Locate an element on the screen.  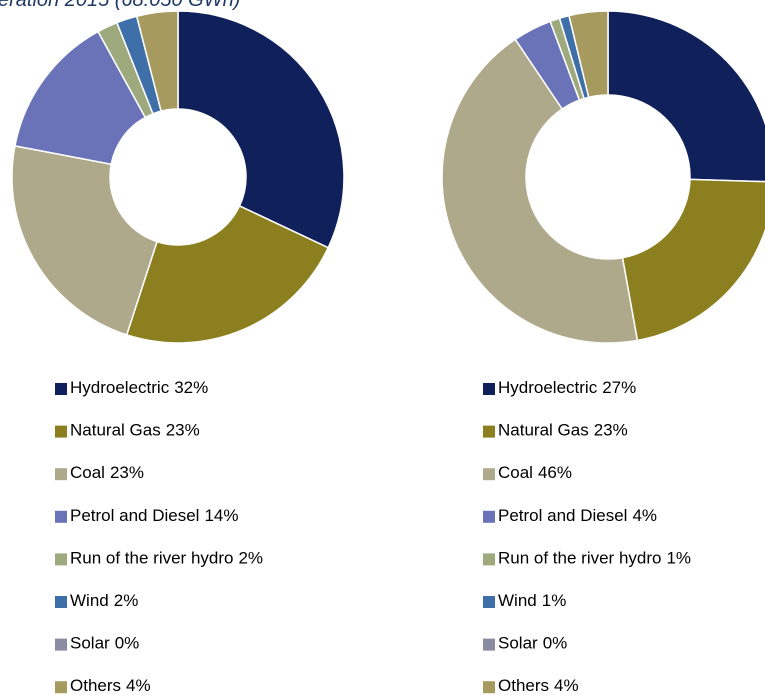
legend-label: Hydroelectric 27% is located at coordinates (567, 387).